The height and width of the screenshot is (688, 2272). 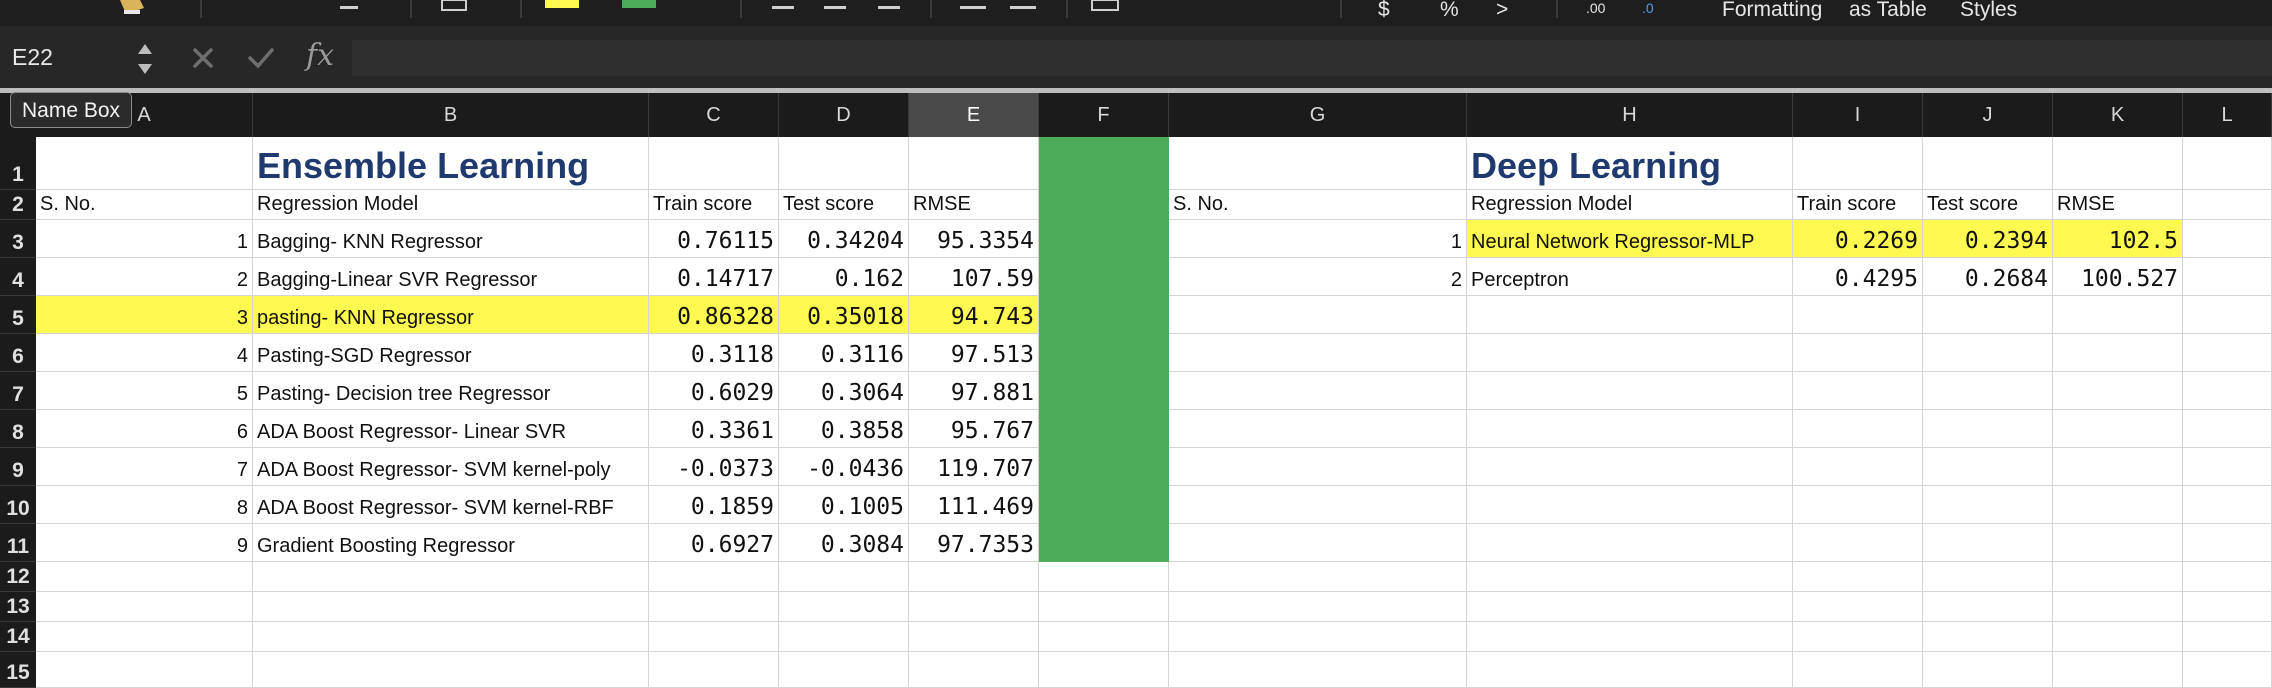 What do you see at coordinates (714, 467) in the screenshot?
I see `ensemble-train-cell: -0.0373` at bounding box center [714, 467].